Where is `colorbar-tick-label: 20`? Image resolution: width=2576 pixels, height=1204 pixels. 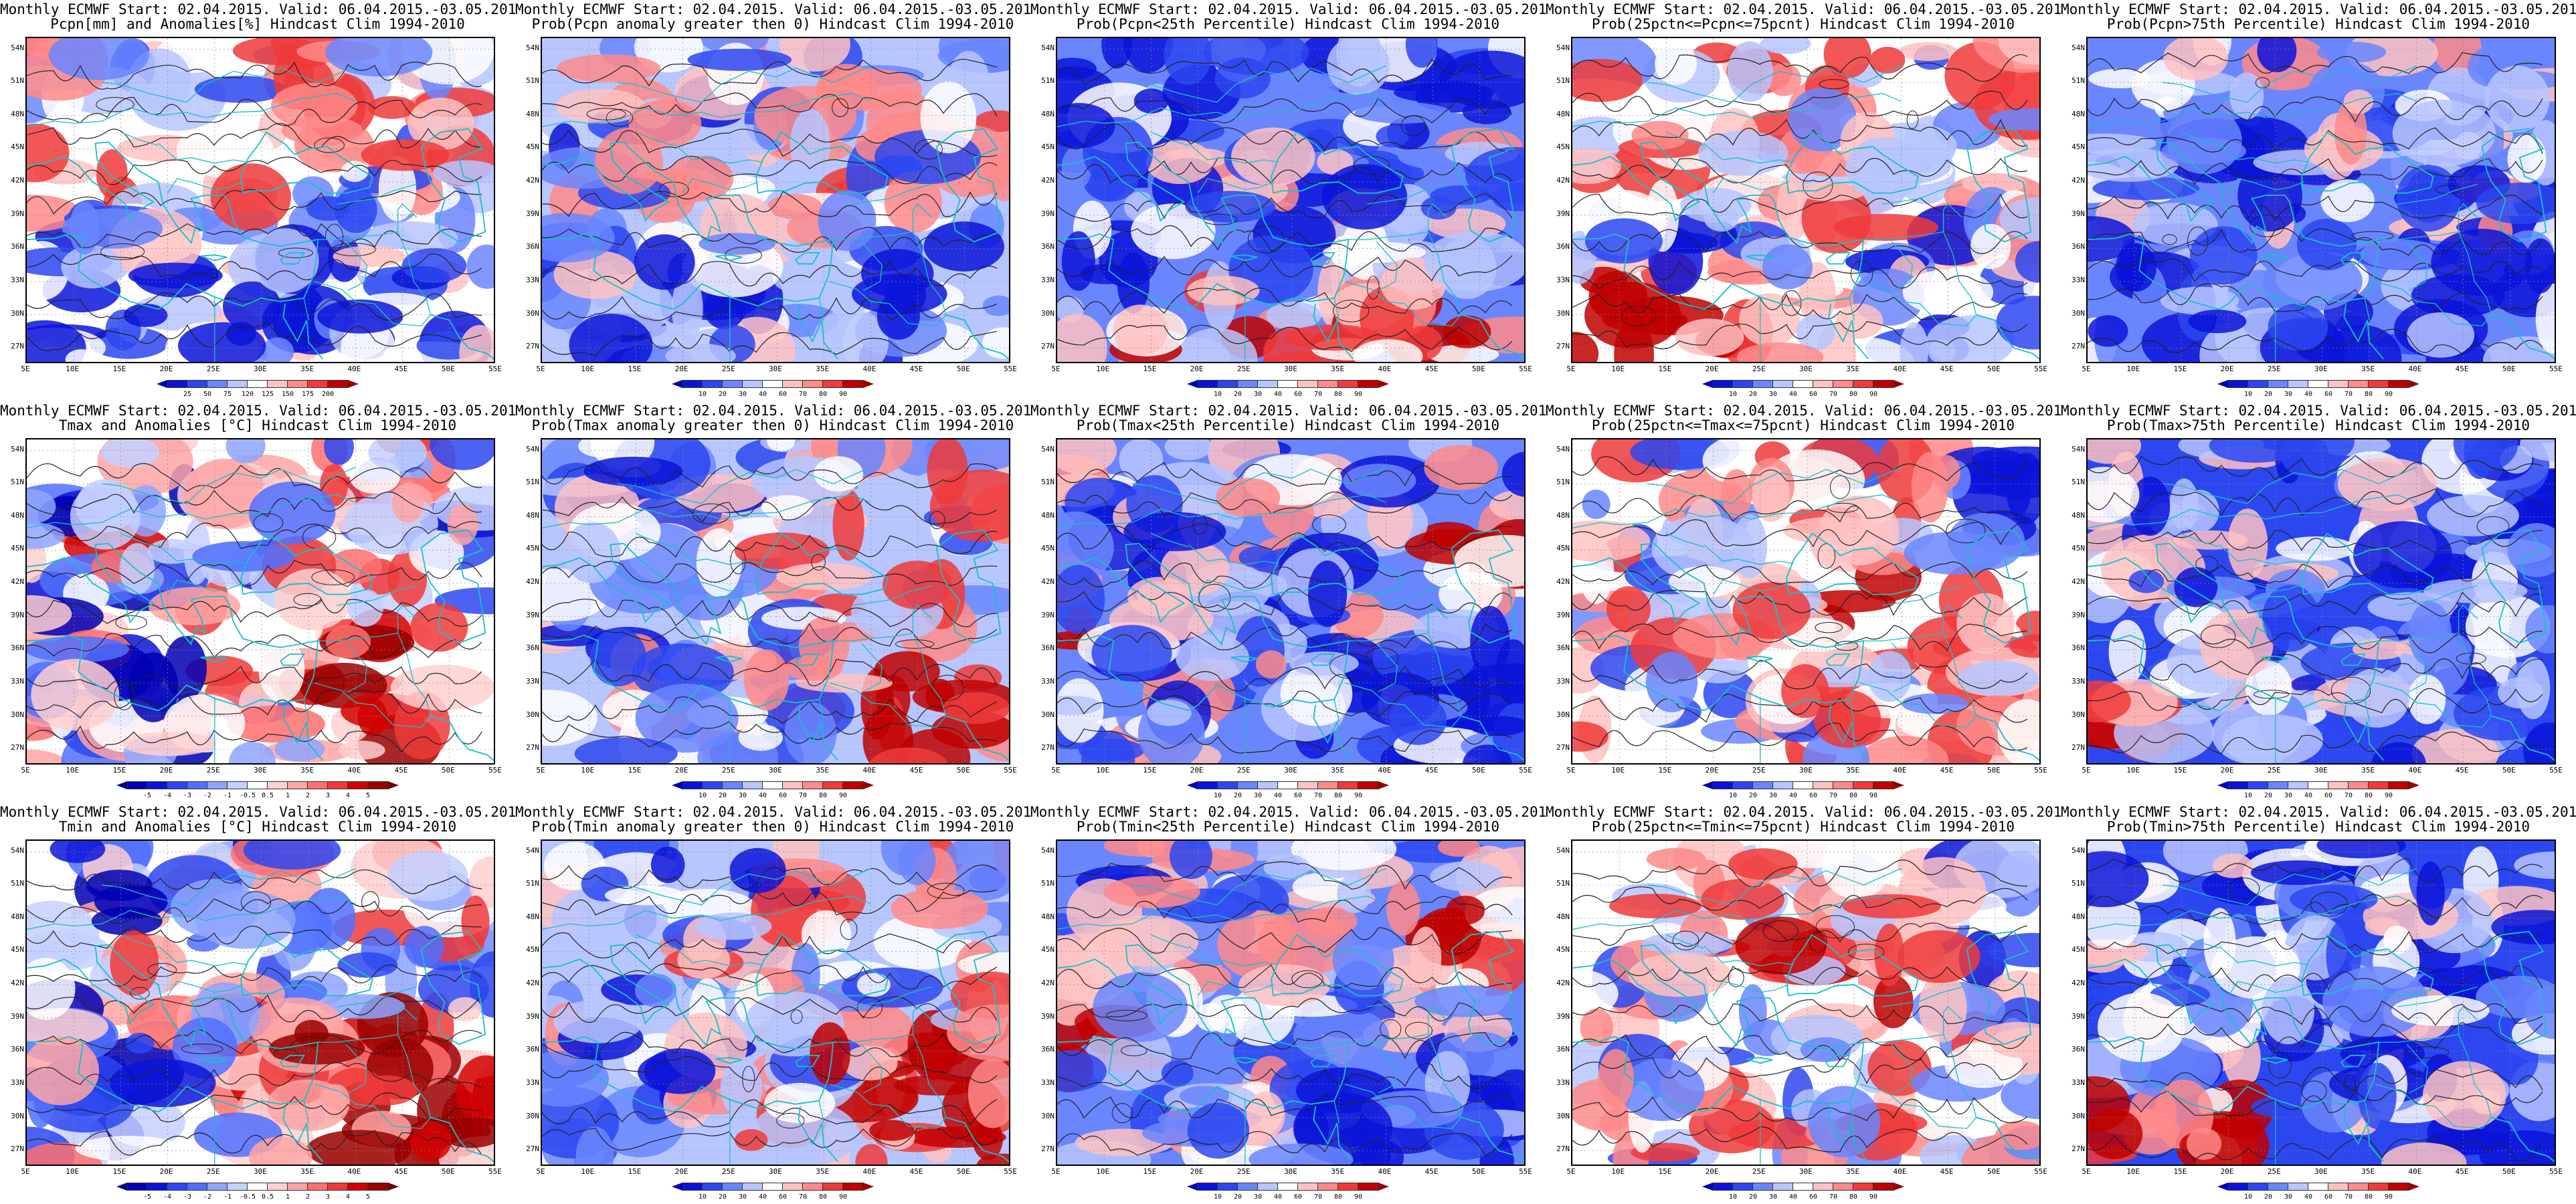
colorbar-tick-label: 20 is located at coordinates (722, 1197).